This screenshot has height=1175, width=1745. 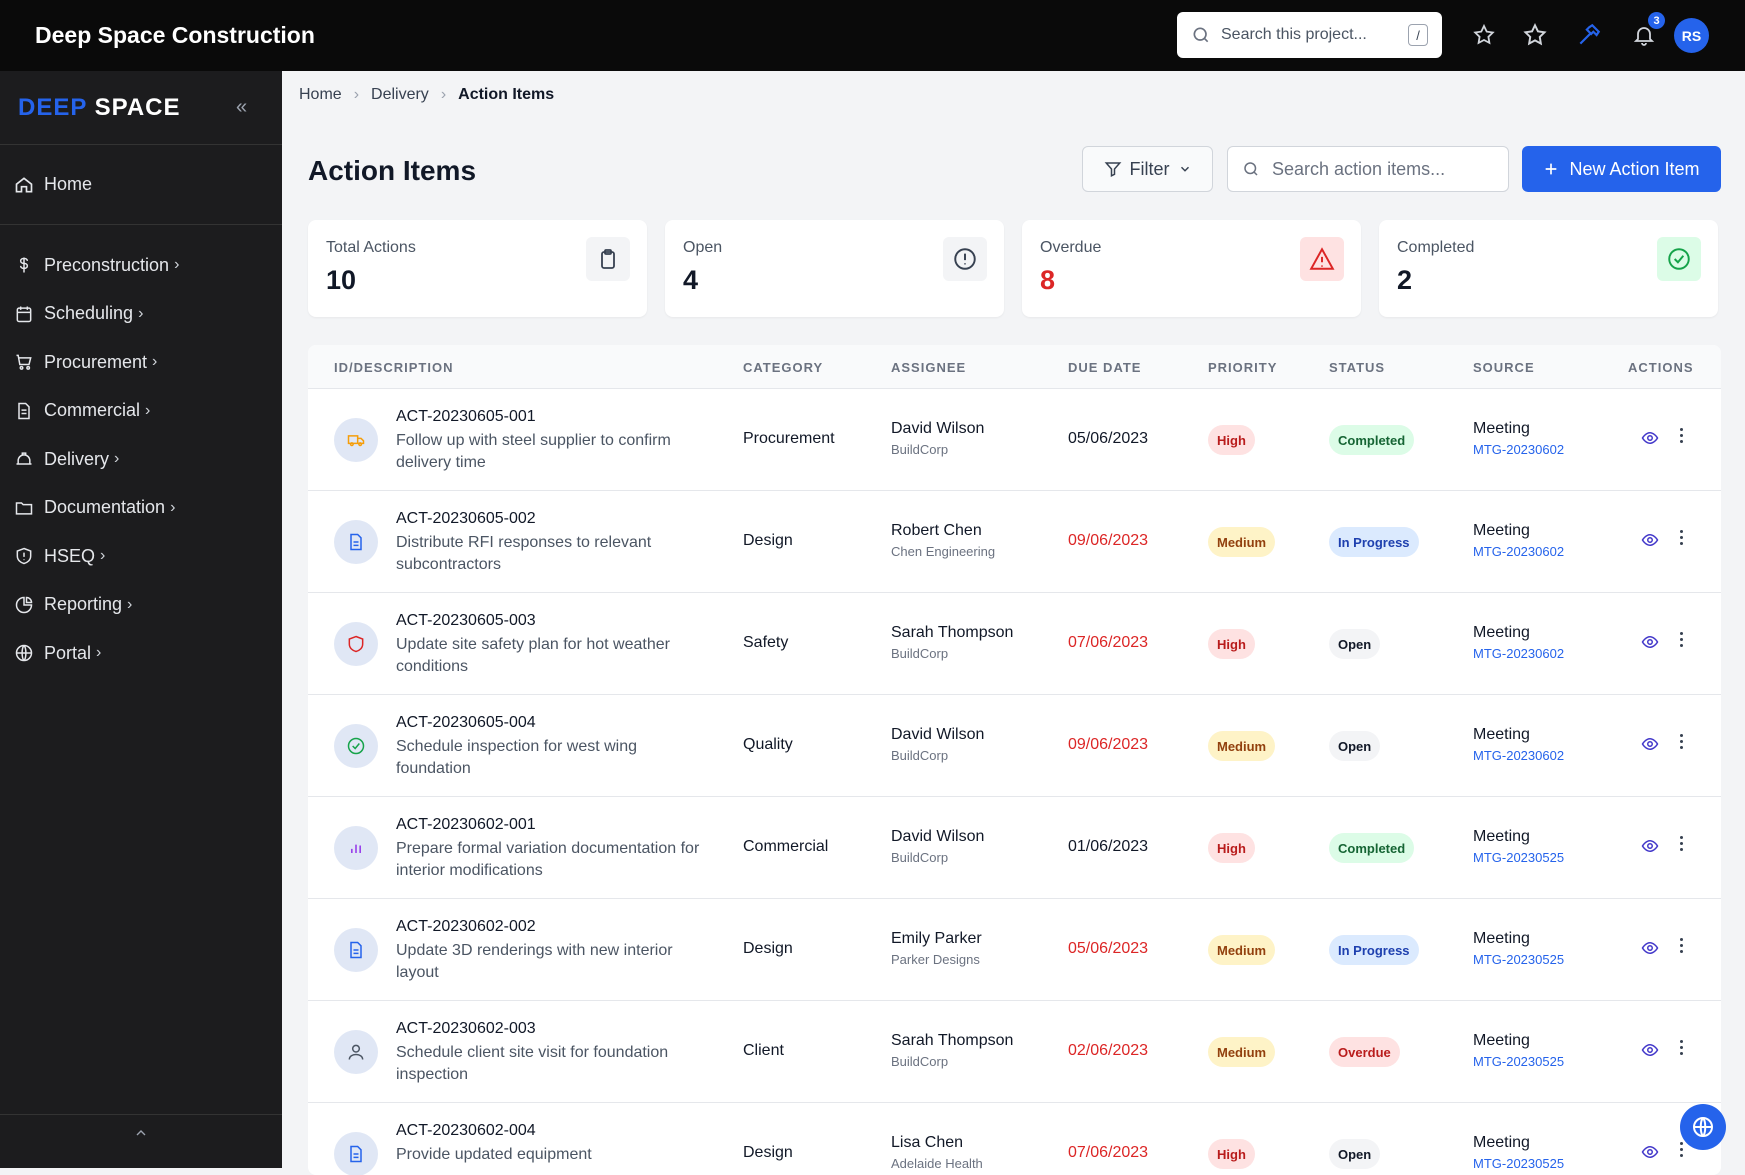 What do you see at coordinates (1589, 35) in the screenshot?
I see `hammer-icon` at bounding box center [1589, 35].